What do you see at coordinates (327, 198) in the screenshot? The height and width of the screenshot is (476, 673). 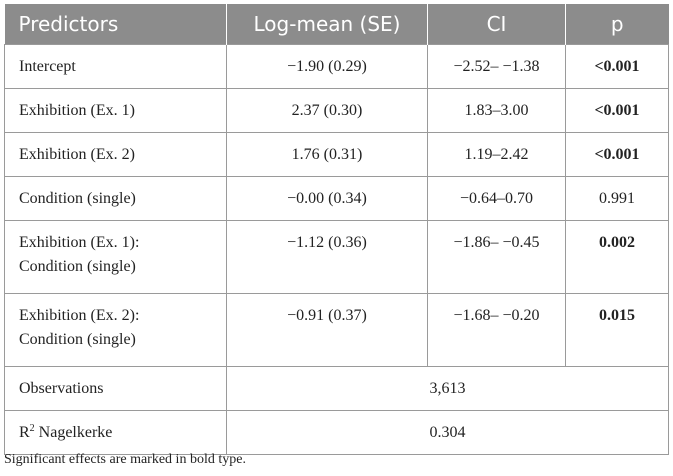 I see `log-mean-cell: −0.00 (0.34)` at bounding box center [327, 198].